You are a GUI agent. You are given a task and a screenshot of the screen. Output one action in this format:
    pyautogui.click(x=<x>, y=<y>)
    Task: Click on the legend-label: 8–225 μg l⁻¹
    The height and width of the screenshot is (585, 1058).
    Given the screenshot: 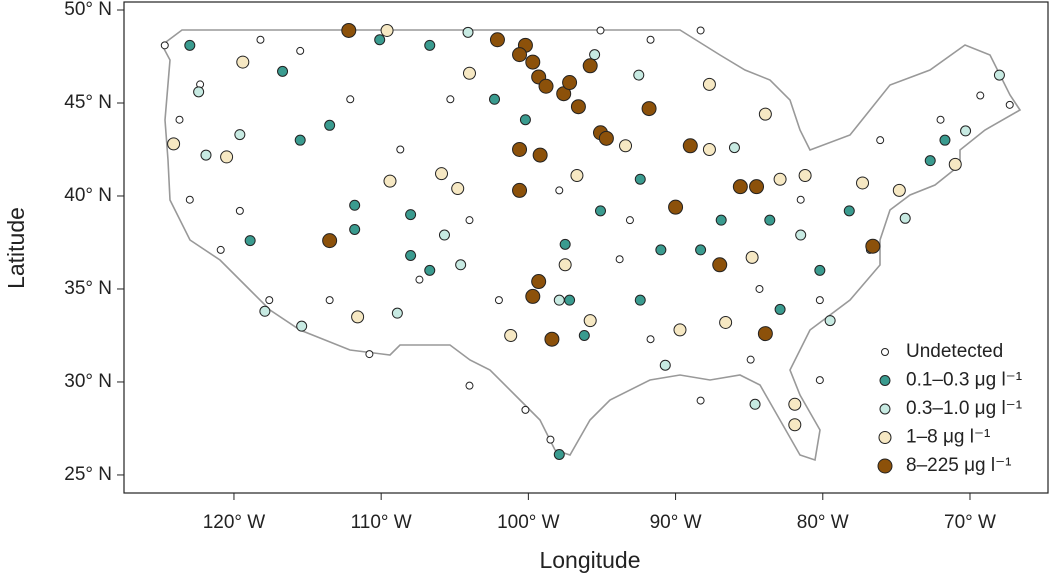 What is the action you would take?
    pyautogui.click(x=958, y=465)
    